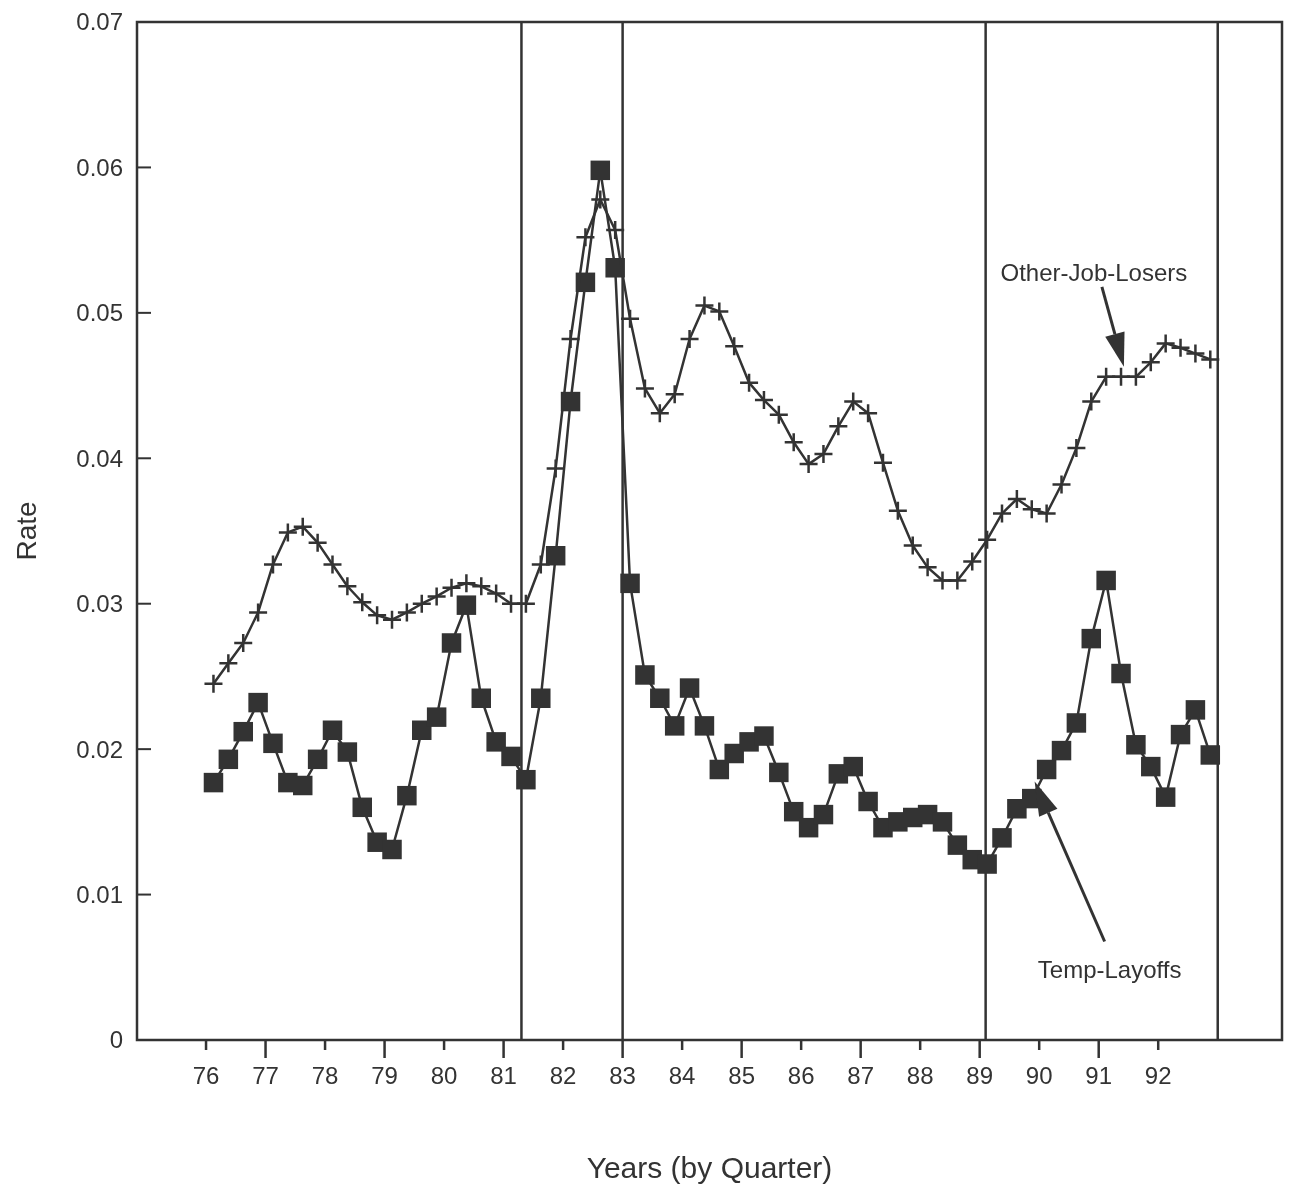 Image resolution: width=1296 pixels, height=1192 pixels. I want to click on x-tick-label: 92, so click(1158, 1075).